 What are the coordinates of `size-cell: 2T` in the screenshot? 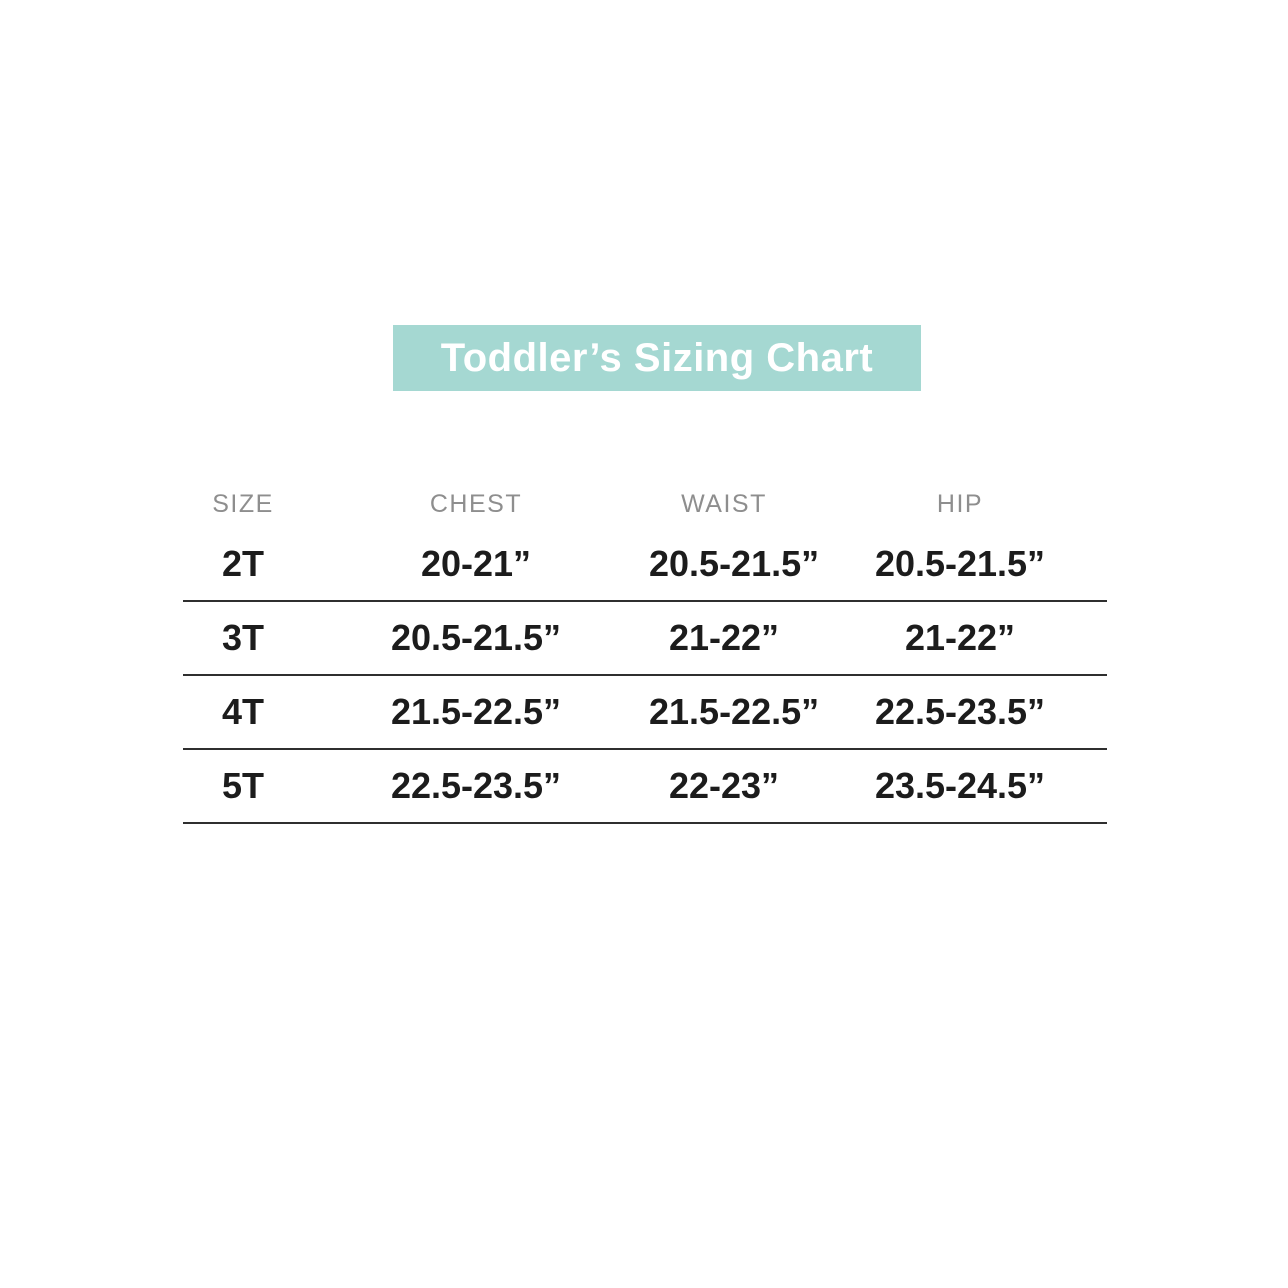 It's located at (242, 563).